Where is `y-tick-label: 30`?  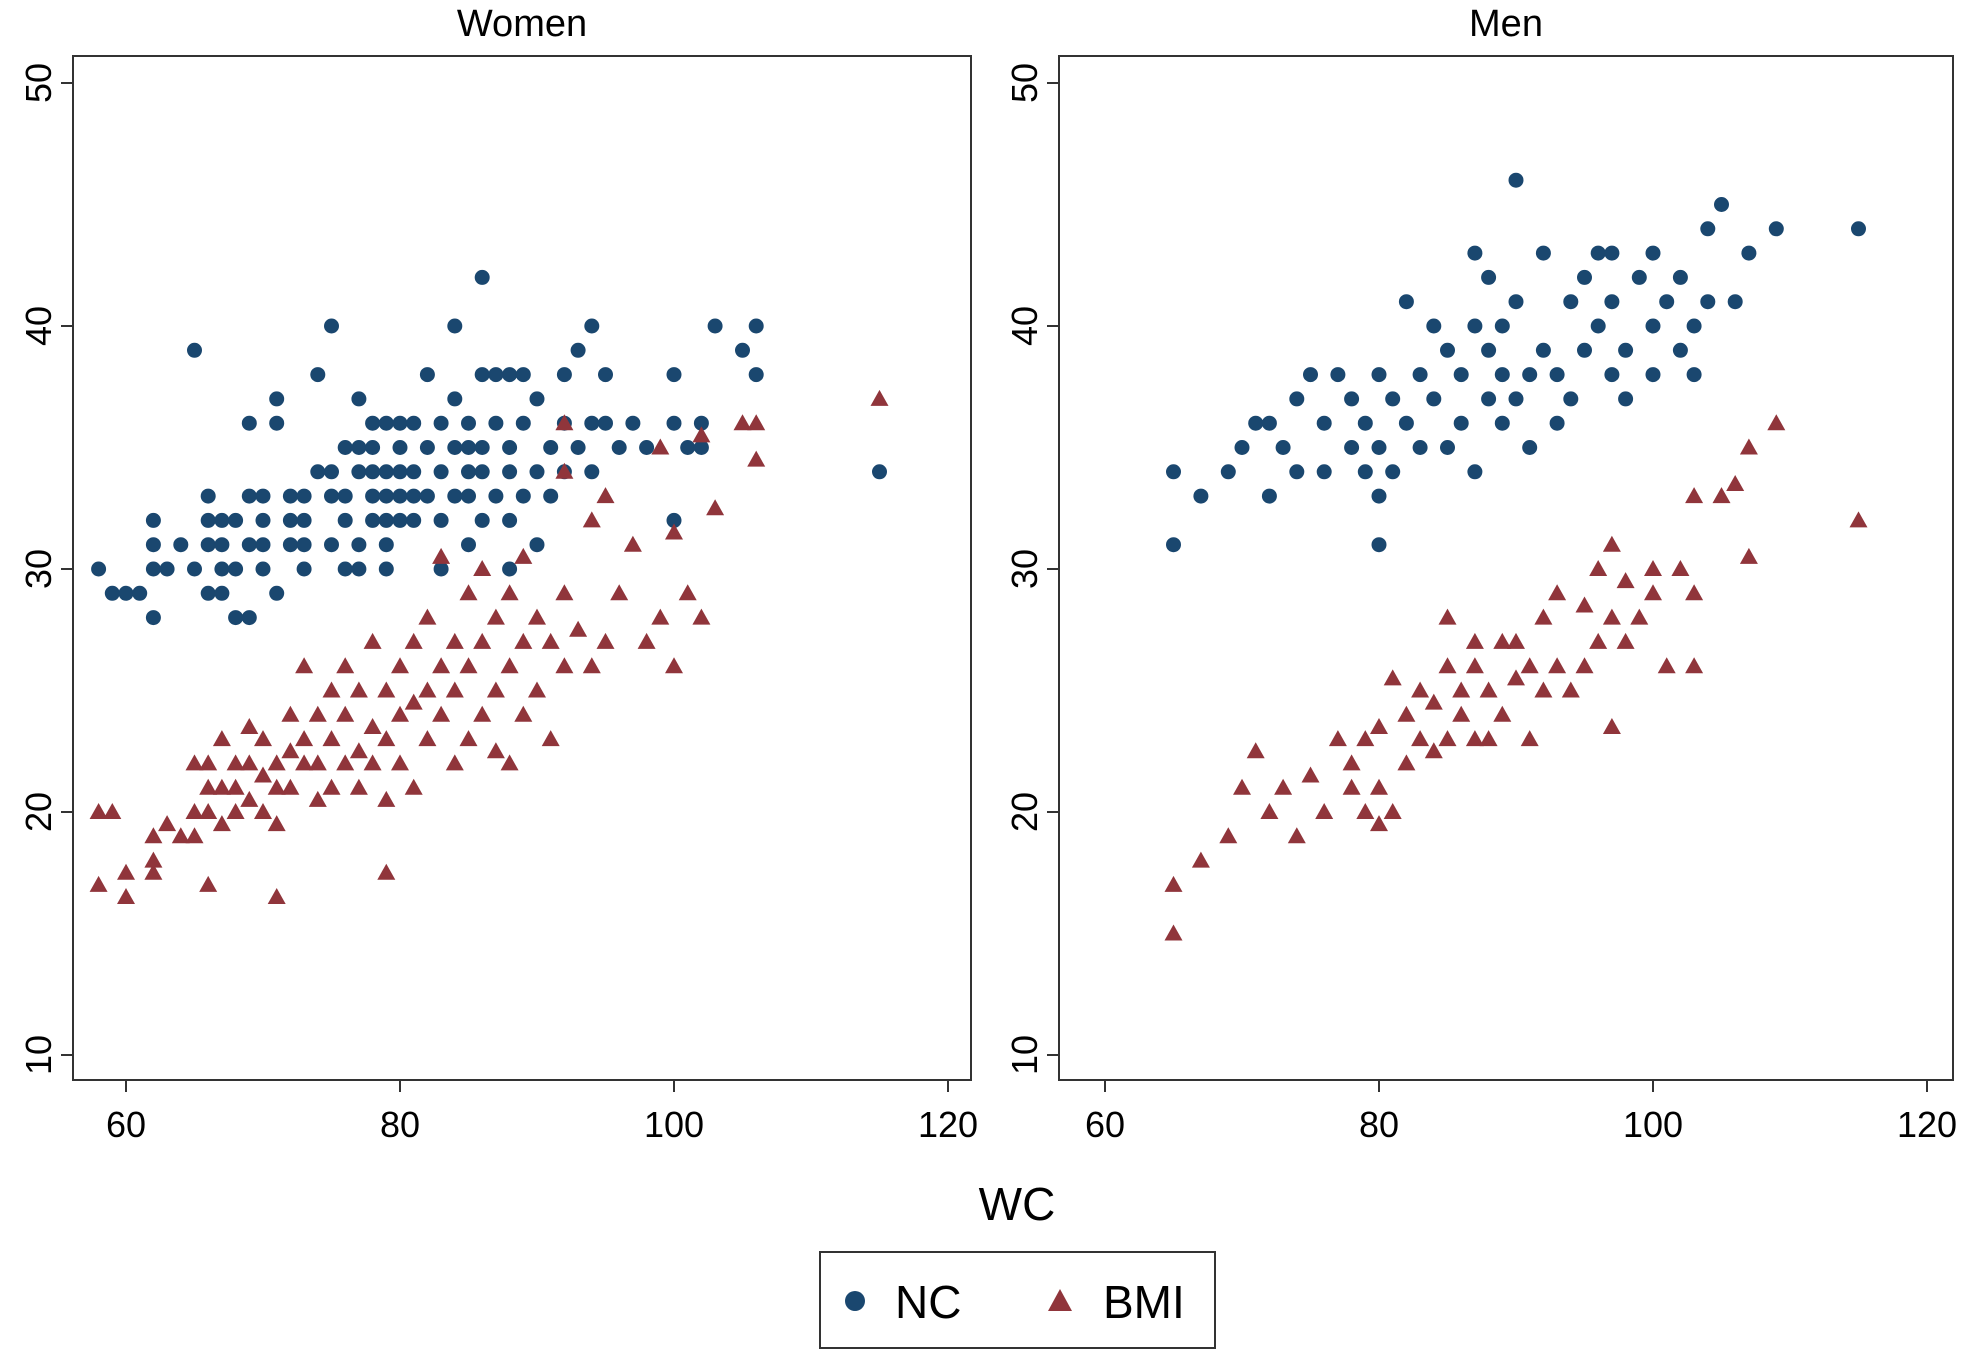 y-tick-label: 30 is located at coordinates (1024, 569).